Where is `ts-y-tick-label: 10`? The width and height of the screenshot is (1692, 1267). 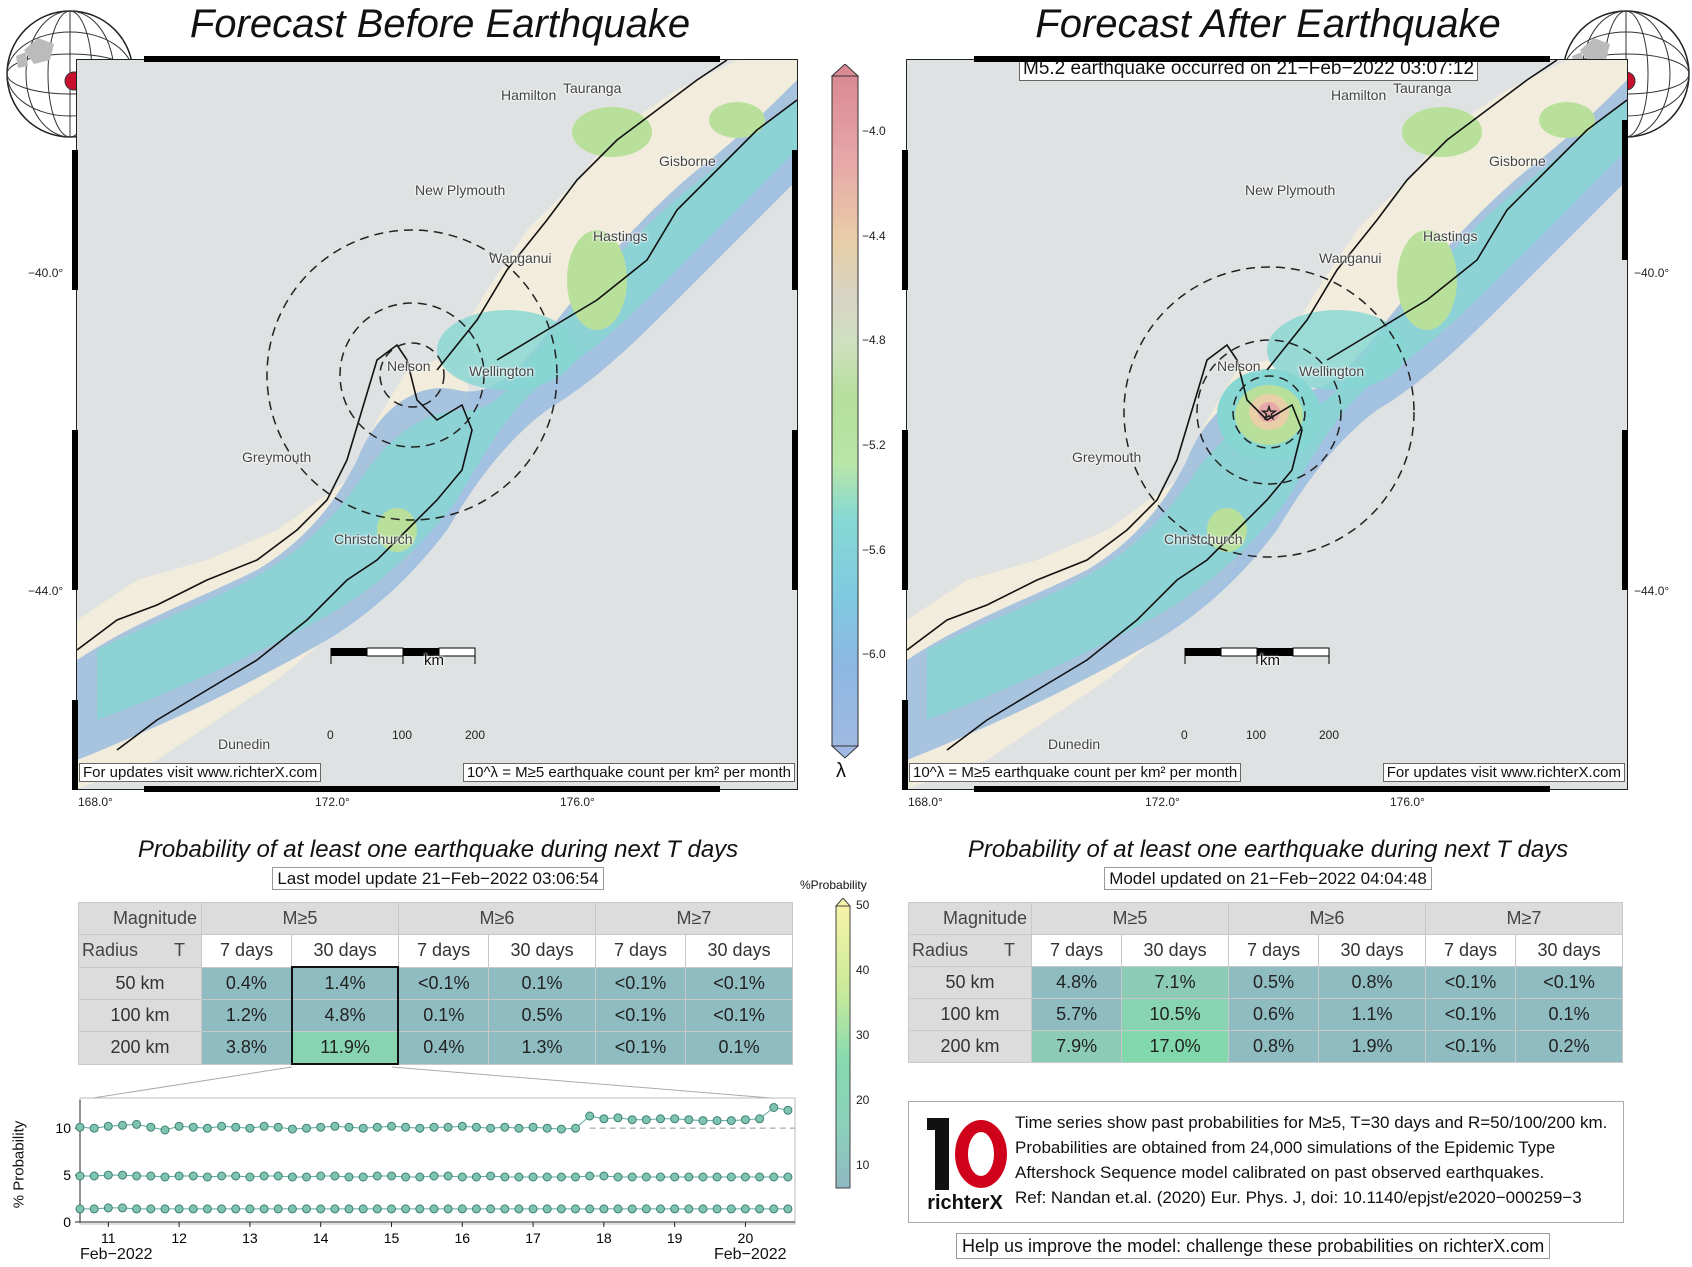
ts-y-tick-label: 10 is located at coordinates (63, 1128).